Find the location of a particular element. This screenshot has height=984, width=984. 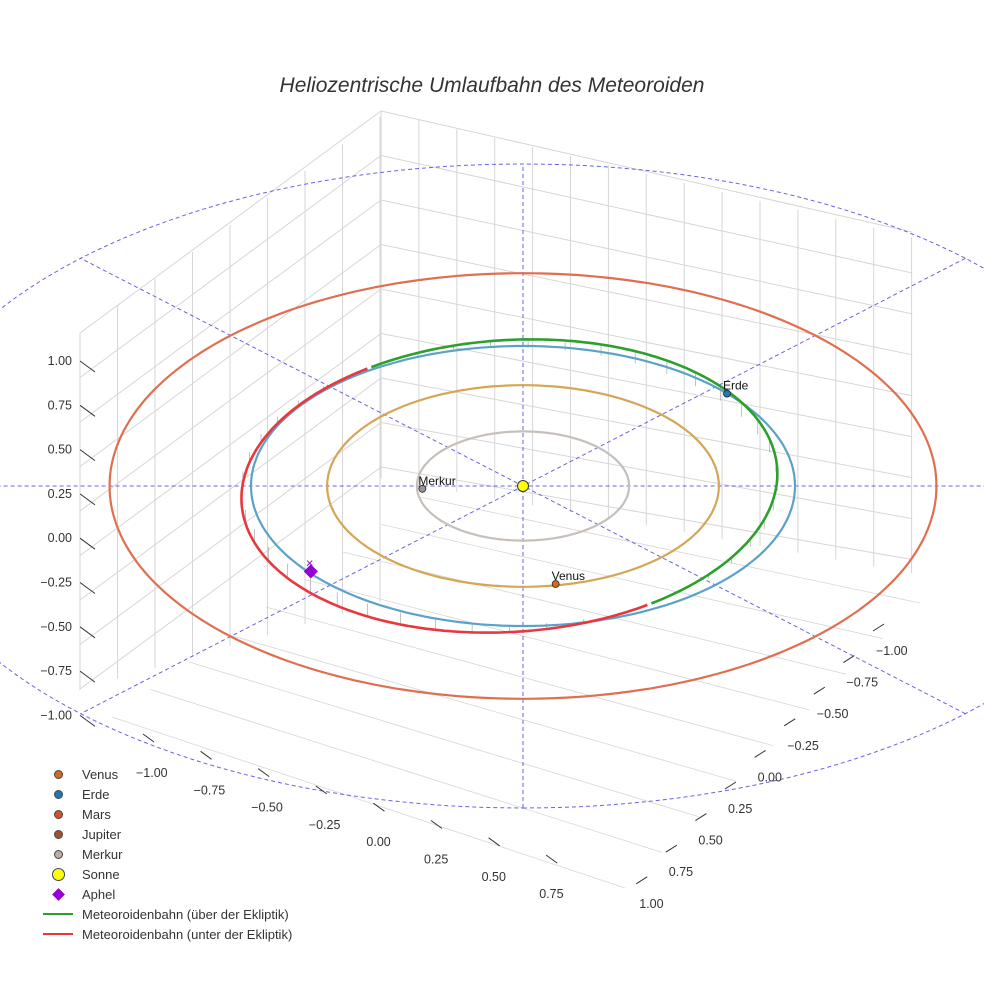

legend-label: Mars is located at coordinates (96, 814).